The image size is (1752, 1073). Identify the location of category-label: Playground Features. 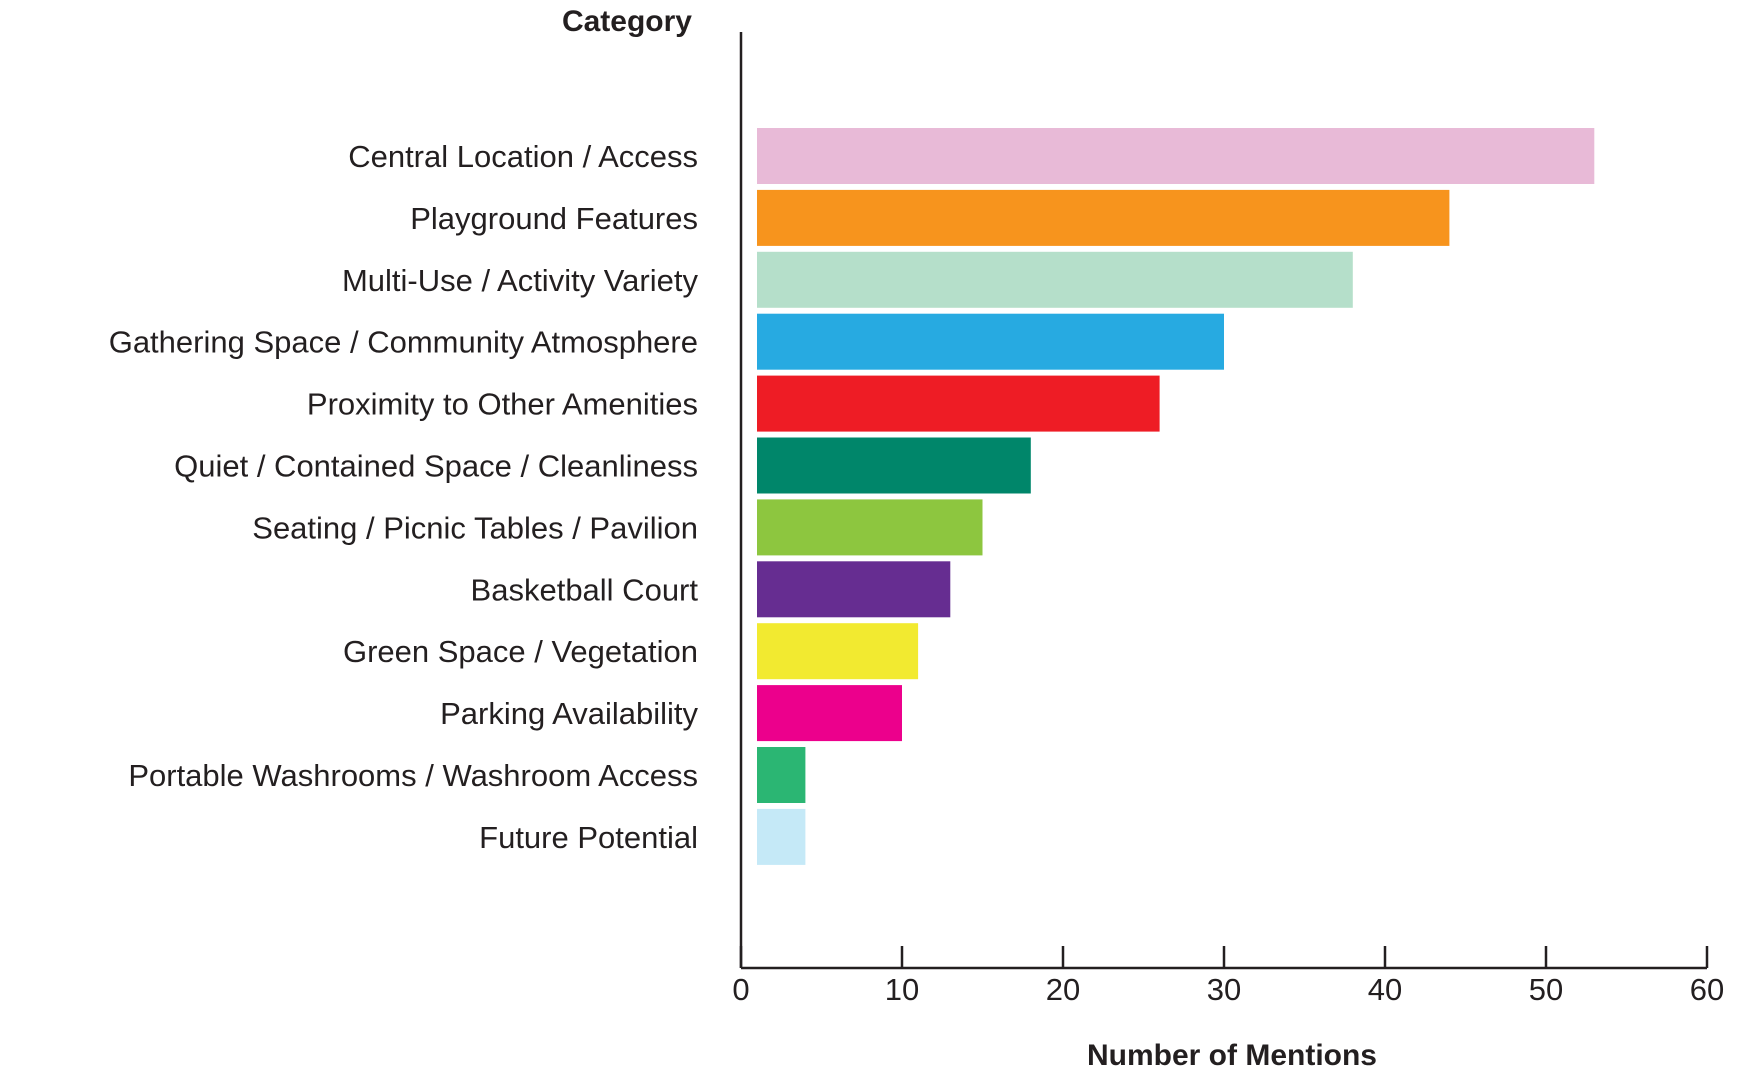
(554, 218).